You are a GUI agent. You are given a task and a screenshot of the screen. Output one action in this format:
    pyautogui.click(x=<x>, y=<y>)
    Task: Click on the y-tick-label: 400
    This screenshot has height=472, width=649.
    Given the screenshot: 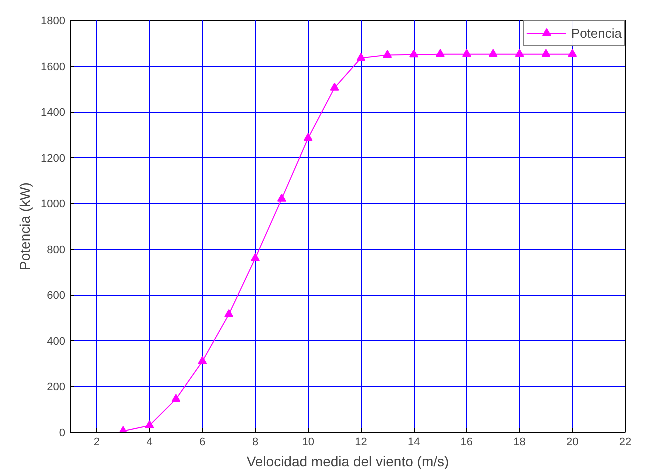 What is the action you would take?
    pyautogui.click(x=56, y=342)
    